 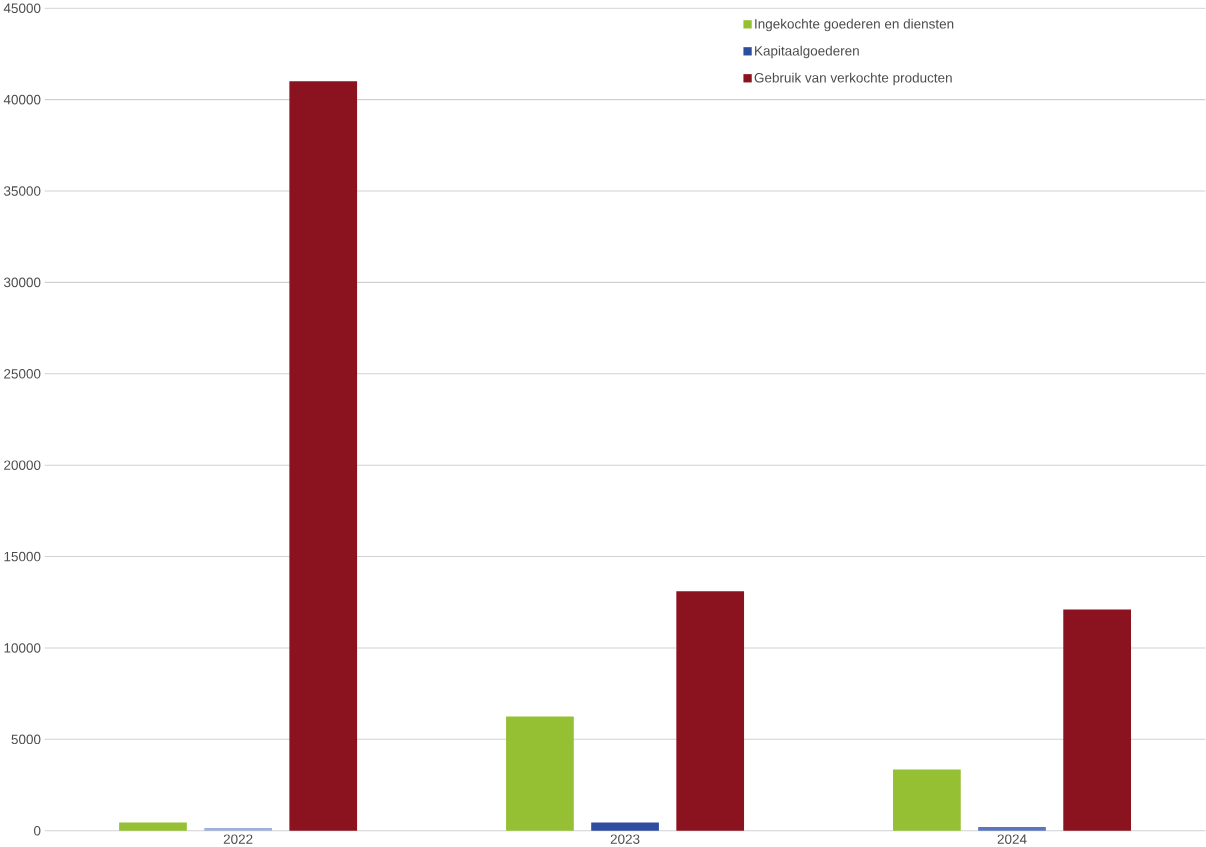 I want to click on y-tick-label: 15000, so click(x=22, y=556).